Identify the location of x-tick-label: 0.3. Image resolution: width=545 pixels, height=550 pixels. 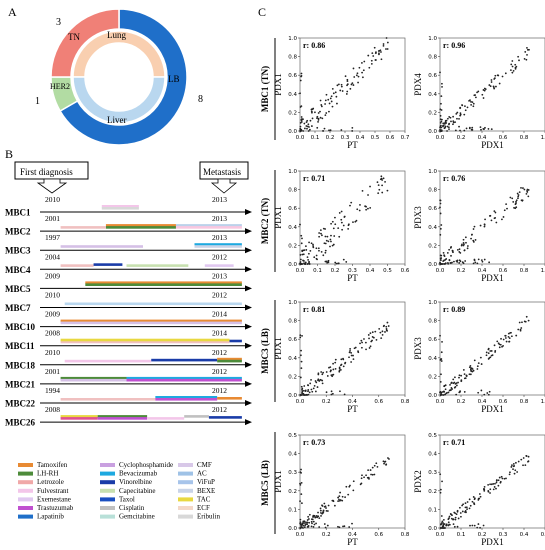
(352, 271).